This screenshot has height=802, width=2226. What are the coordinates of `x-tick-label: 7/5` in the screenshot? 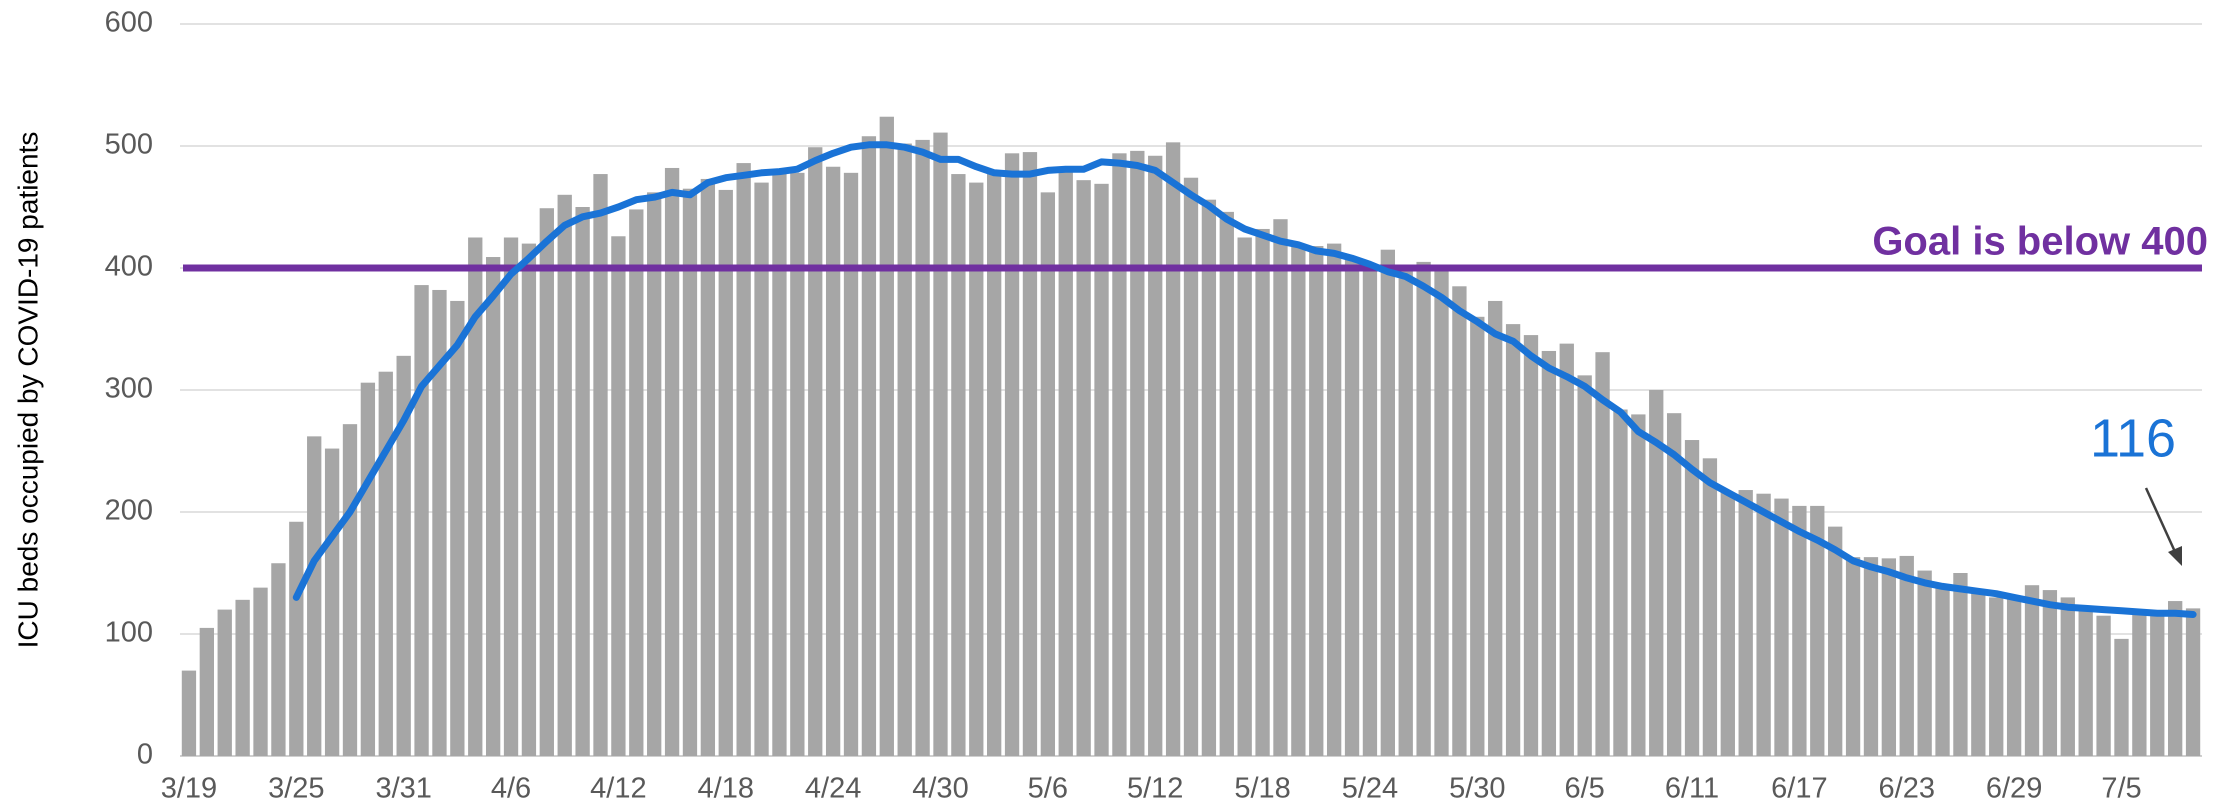 It's located at (2121, 787).